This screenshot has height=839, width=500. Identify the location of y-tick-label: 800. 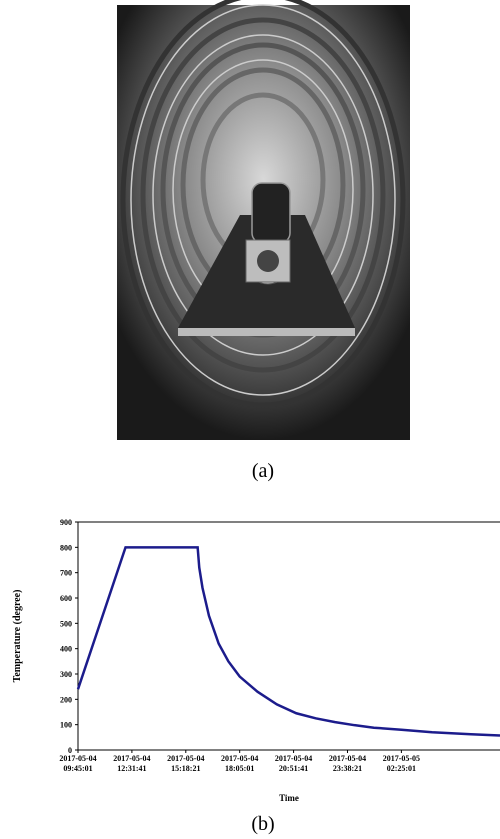
(66, 547).